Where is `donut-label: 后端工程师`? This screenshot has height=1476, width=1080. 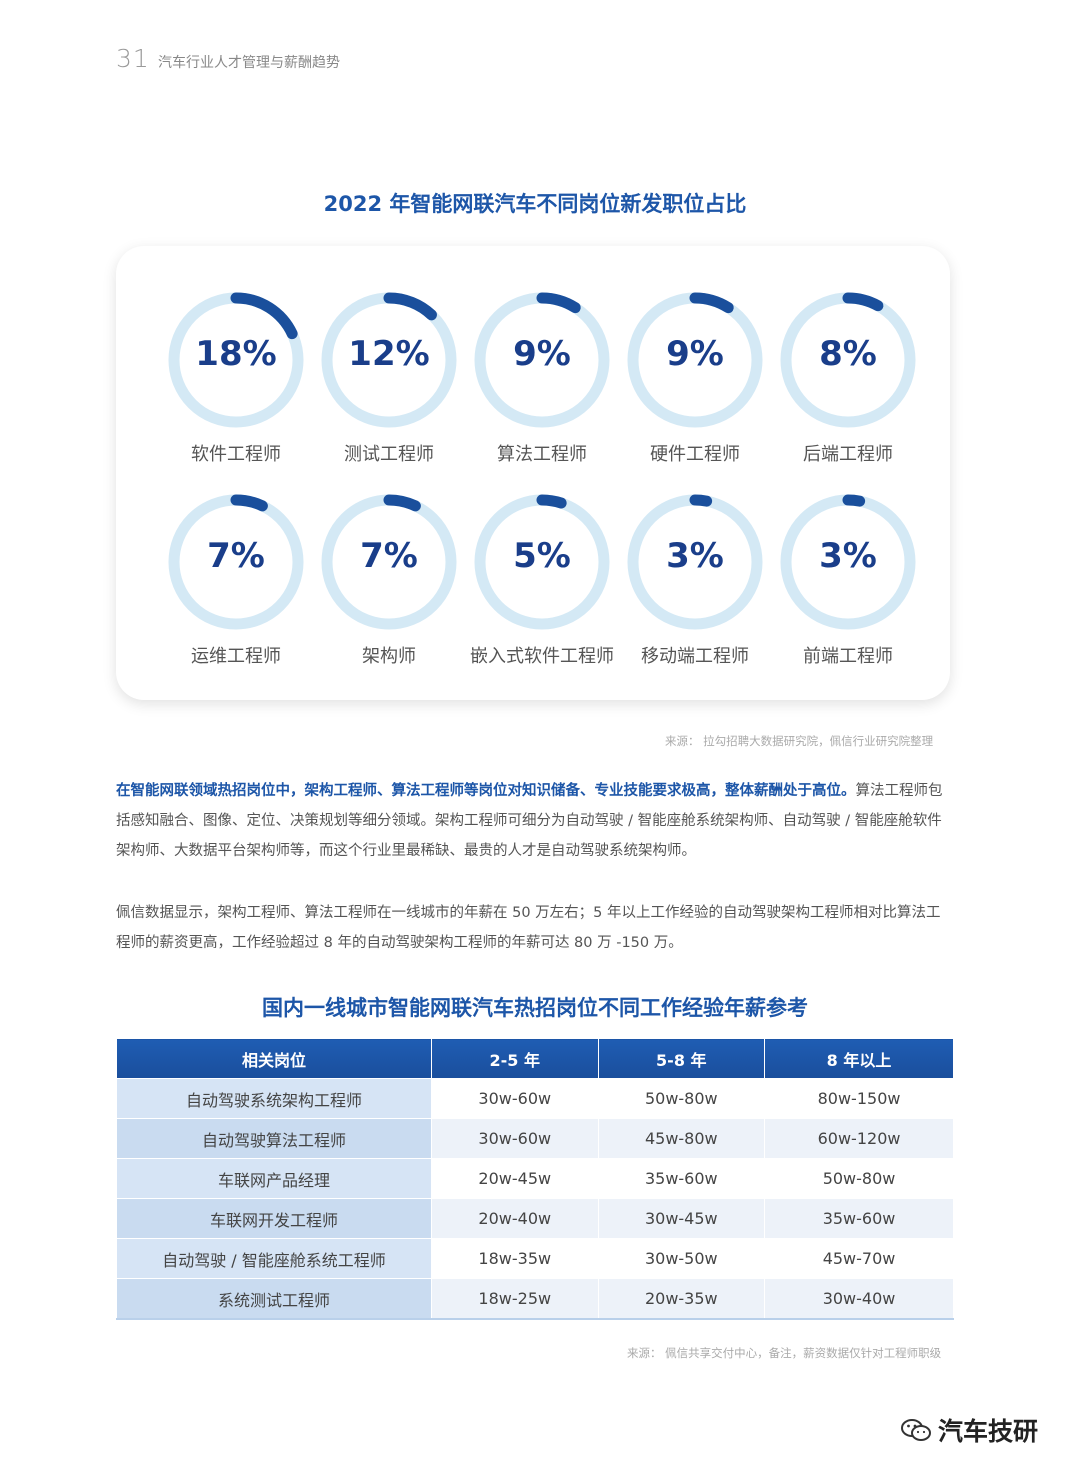
donut-label: 后端工程师 is located at coordinates (848, 454).